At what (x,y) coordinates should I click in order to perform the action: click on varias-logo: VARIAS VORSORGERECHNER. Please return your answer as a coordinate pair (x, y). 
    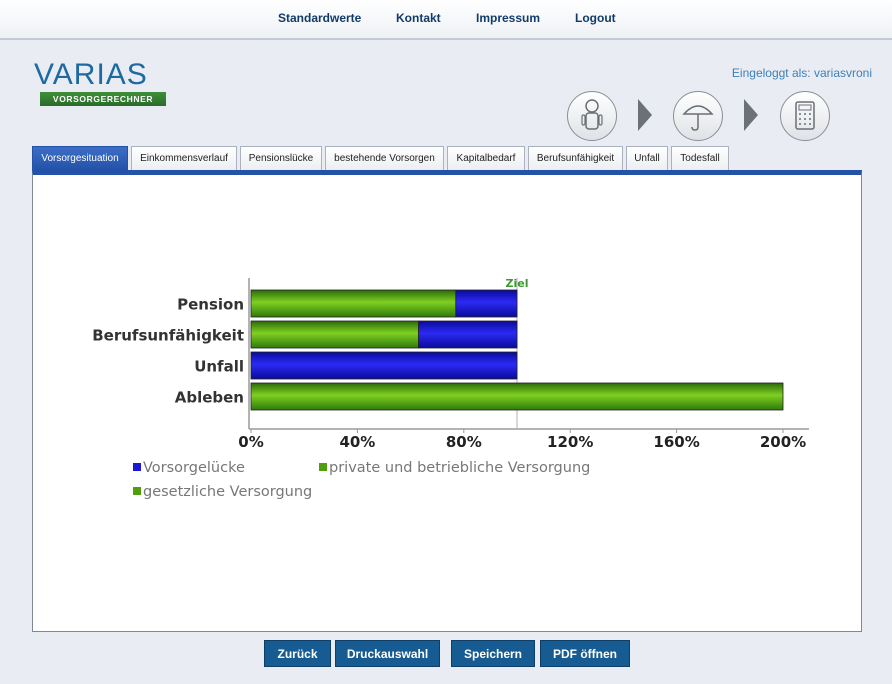
    Looking at the image, I should click on (101, 83).